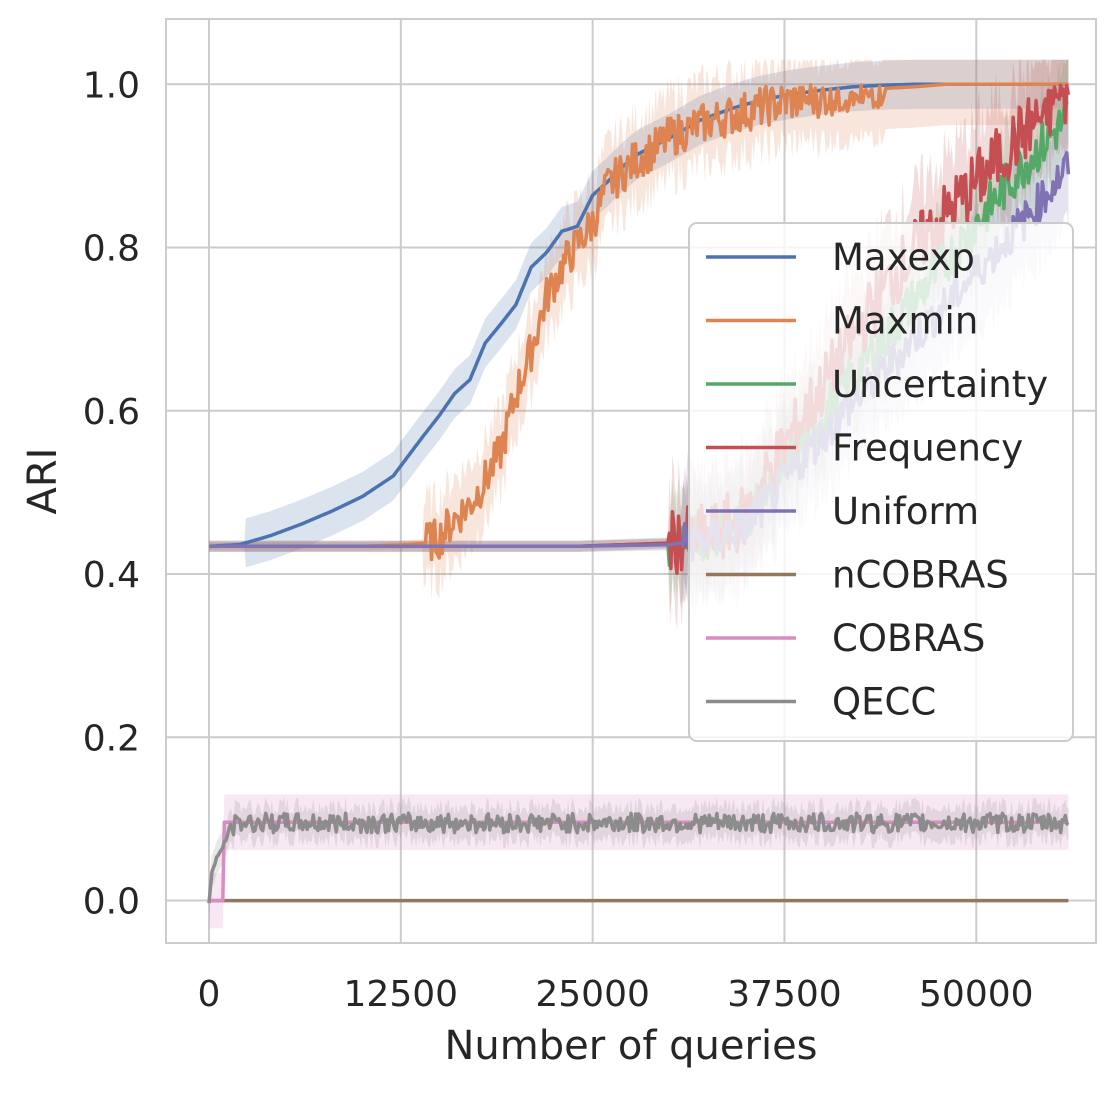 The height and width of the screenshot is (1094, 1115). Describe the element at coordinates (401, 994) in the screenshot. I see `x-tick-label: 12500` at that location.